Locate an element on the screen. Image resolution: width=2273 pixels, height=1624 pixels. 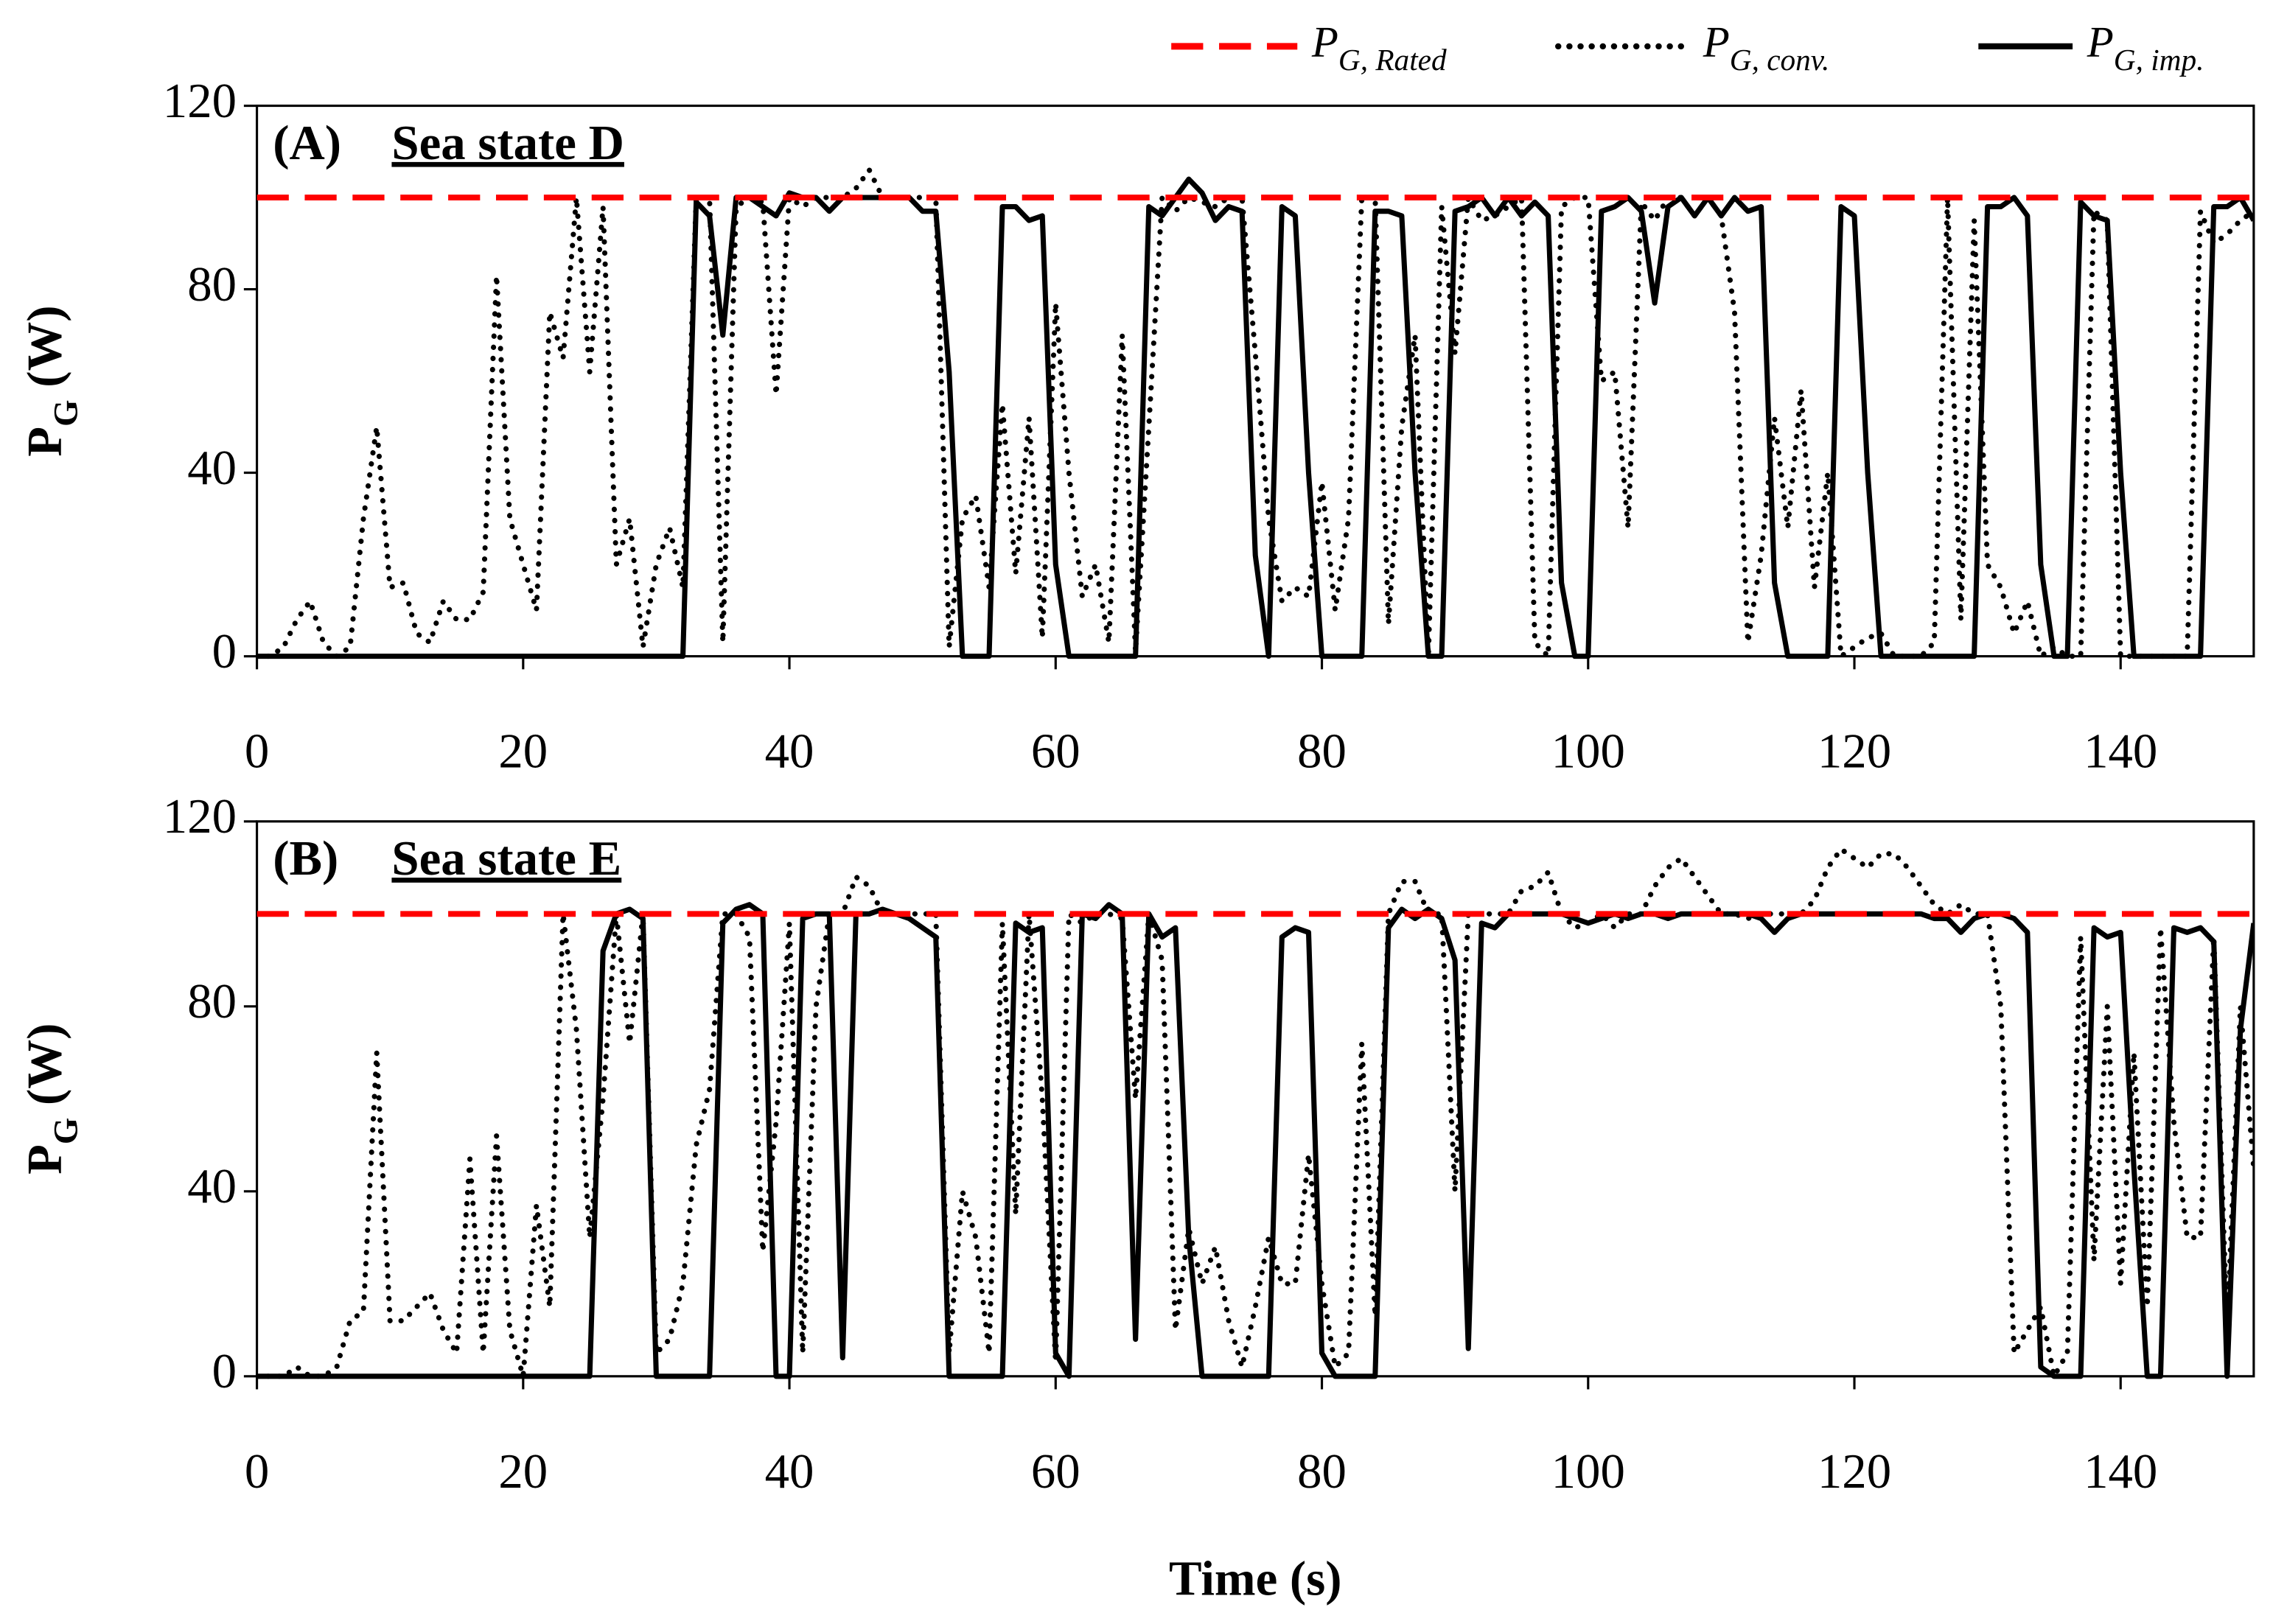
legend-label: PG, Rated is located at coordinates (1379, 47).